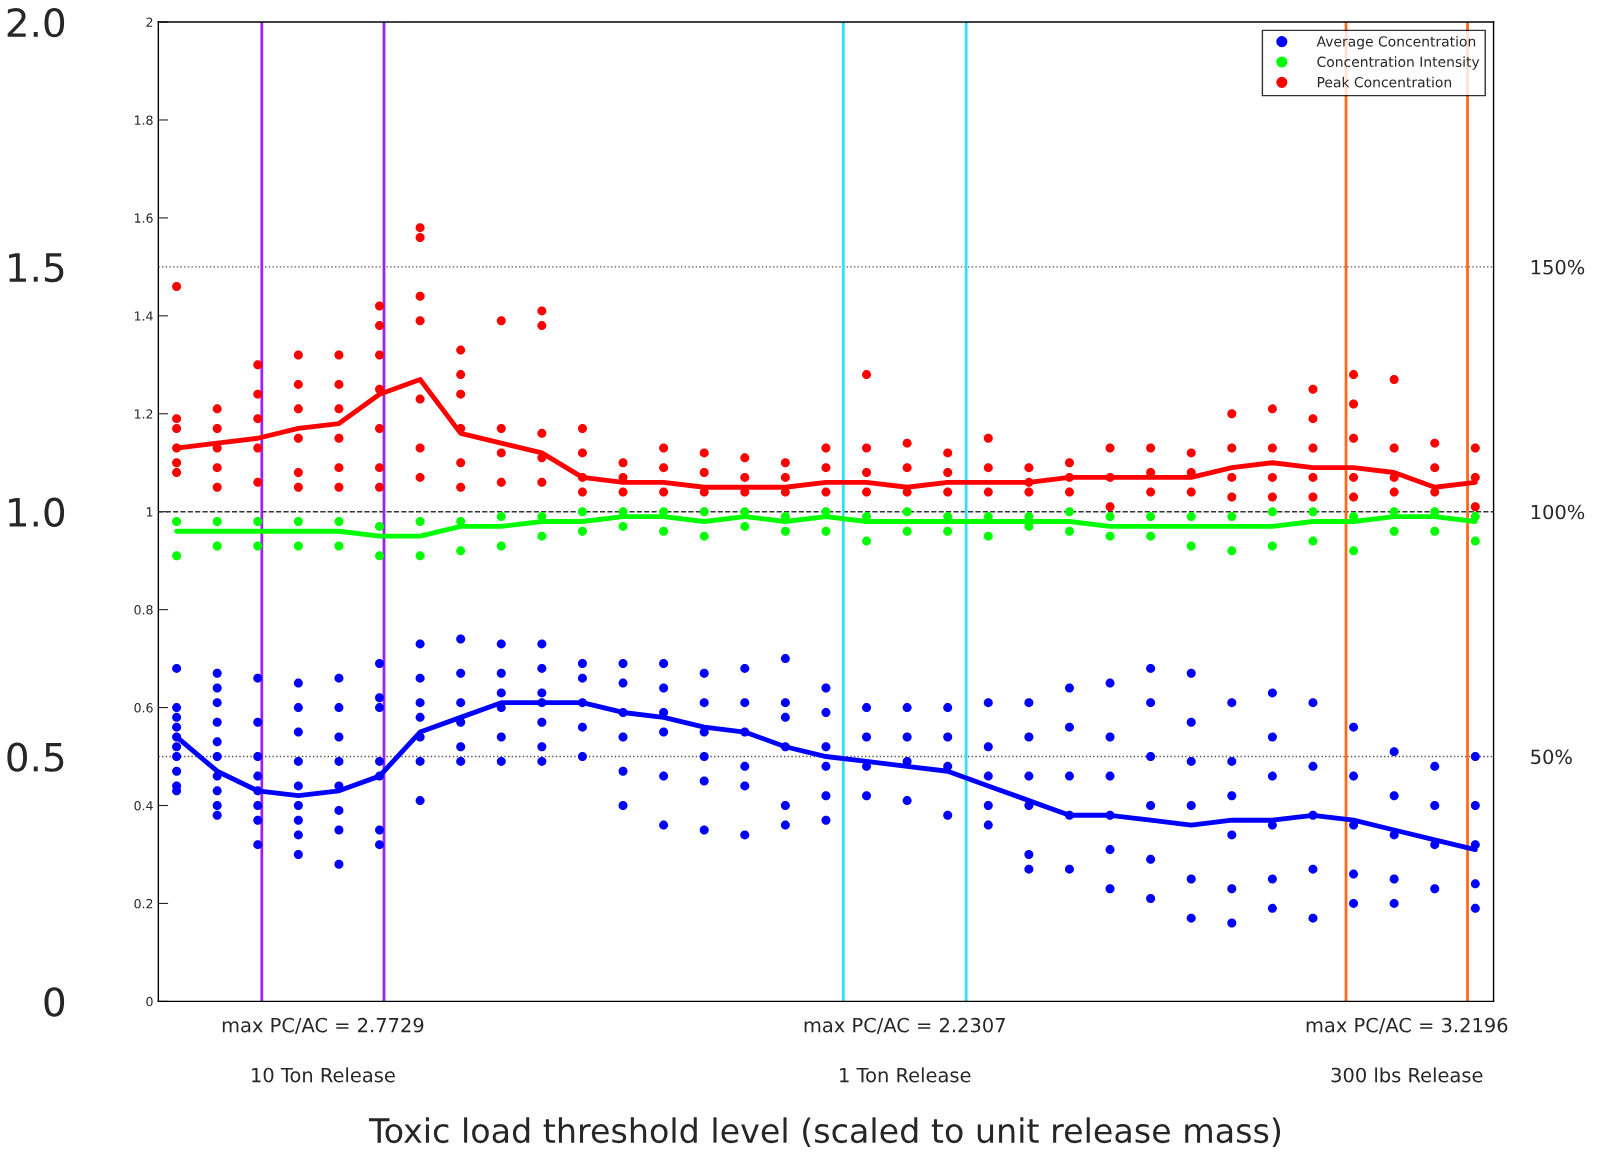  What do you see at coordinates (143, 414) in the screenshot?
I see `y-tick-label: 1.2` at bounding box center [143, 414].